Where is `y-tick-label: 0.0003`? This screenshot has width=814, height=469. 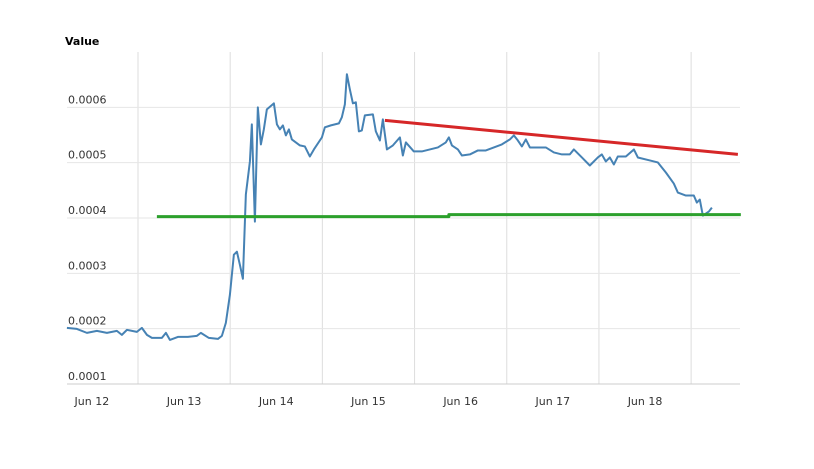
y-tick-label: 0.0003 is located at coordinates (87, 265).